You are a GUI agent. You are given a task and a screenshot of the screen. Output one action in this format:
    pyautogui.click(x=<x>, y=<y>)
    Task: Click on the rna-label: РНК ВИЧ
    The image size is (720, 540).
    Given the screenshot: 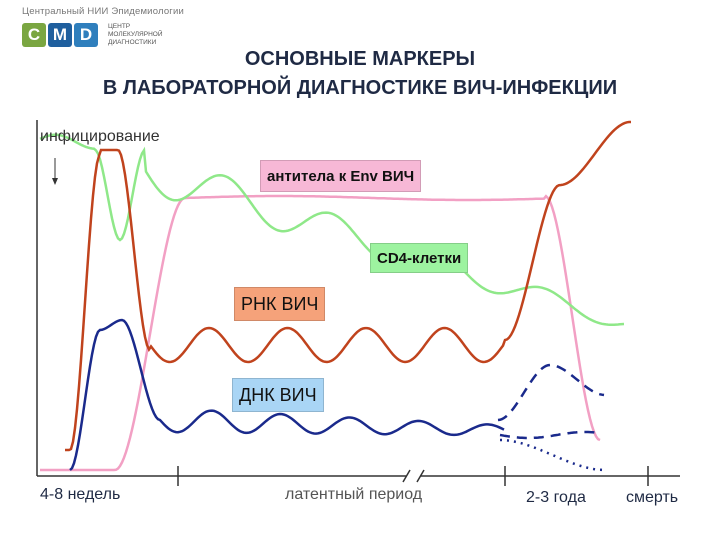 What is the action you would take?
    pyautogui.click(x=280, y=303)
    